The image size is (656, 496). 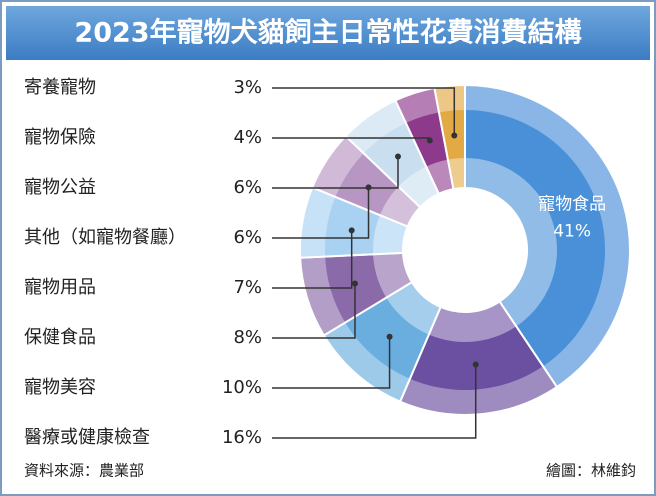 I want to click on value-label: 10%, so click(x=242, y=387).